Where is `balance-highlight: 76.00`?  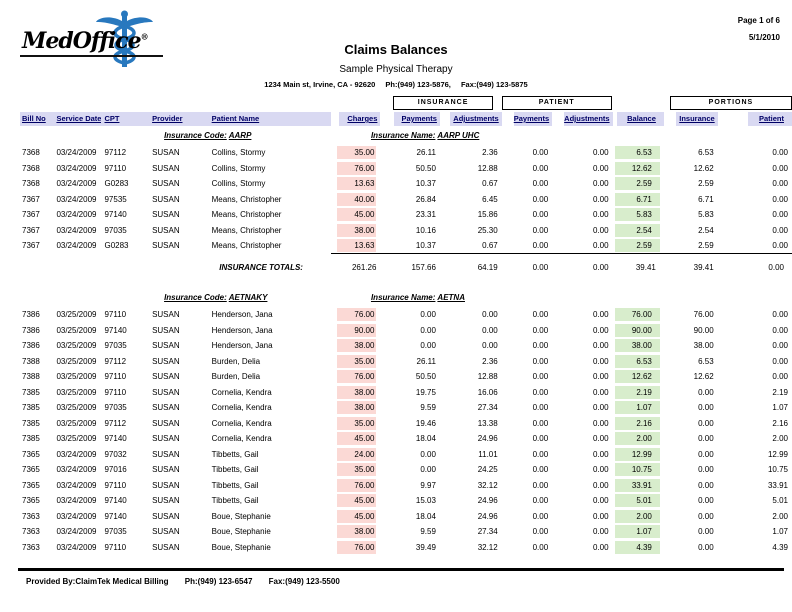
balance-highlight: 76.00 is located at coordinates (637, 315).